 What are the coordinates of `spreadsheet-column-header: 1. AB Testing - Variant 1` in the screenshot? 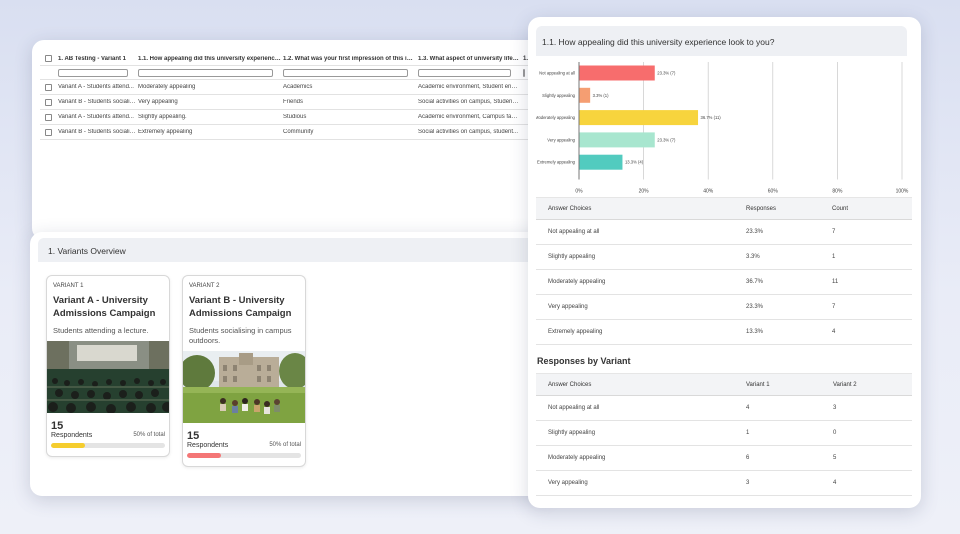 It's located at (92, 58).